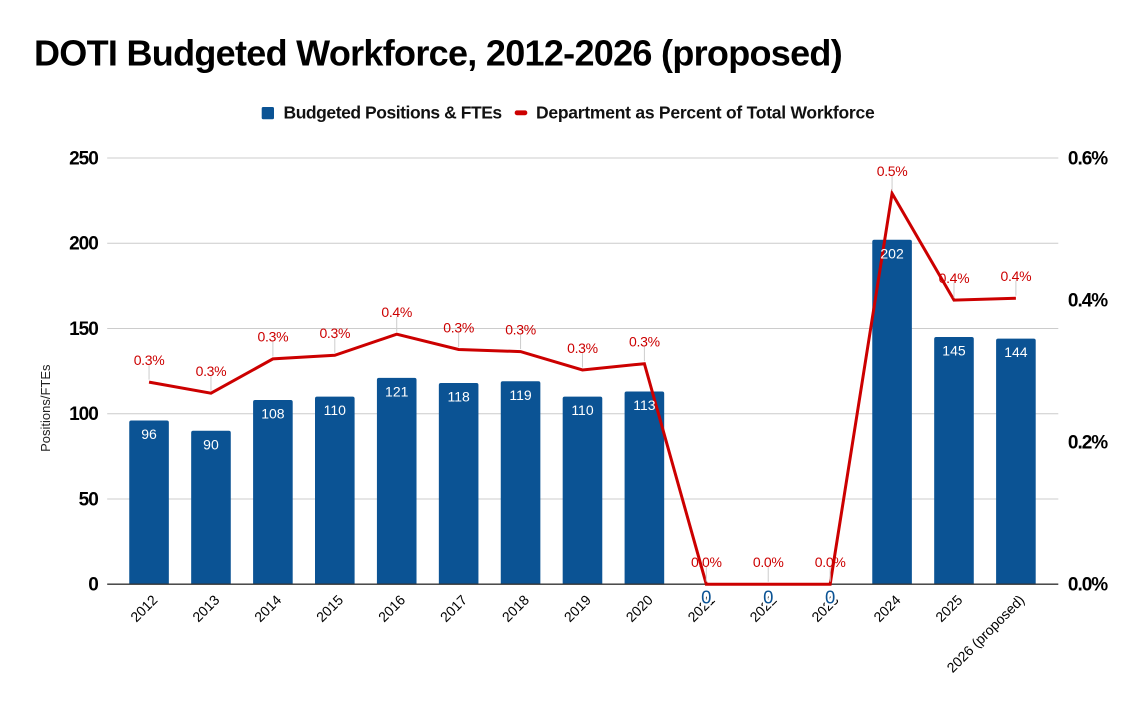 The image size is (1140, 706). Describe the element at coordinates (83, 158) in the screenshot. I see `svg-text: 250` at that location.